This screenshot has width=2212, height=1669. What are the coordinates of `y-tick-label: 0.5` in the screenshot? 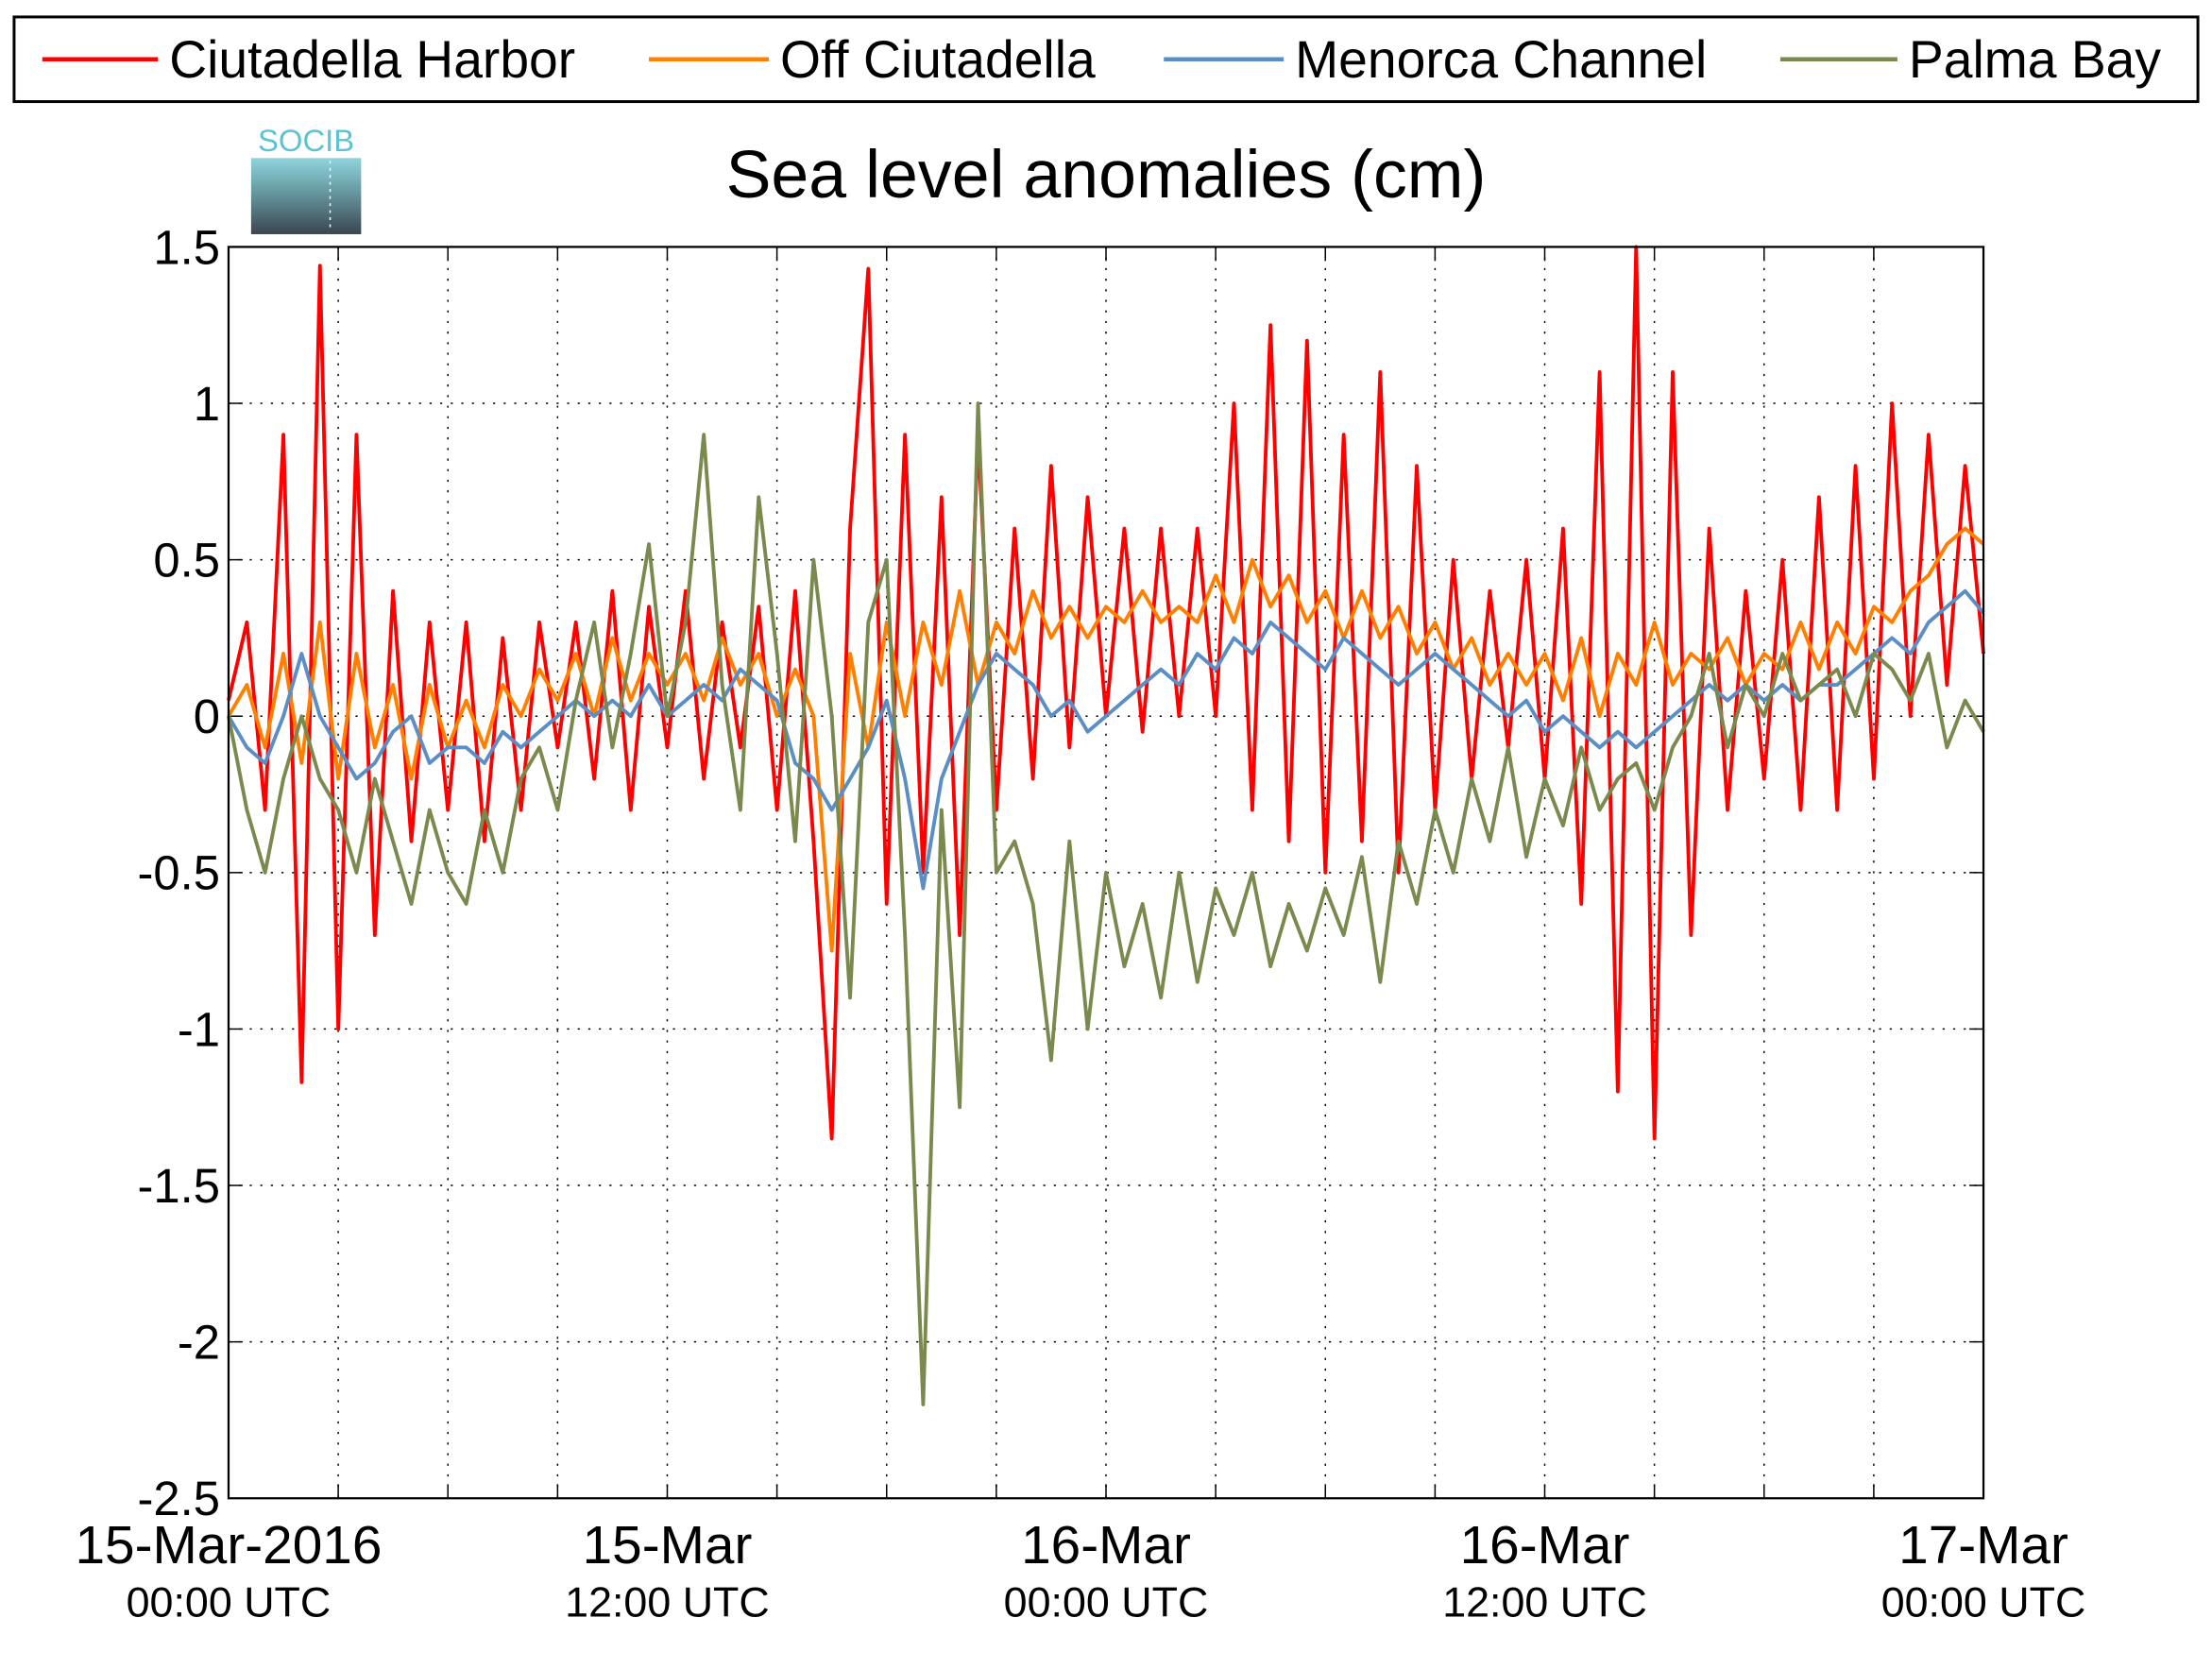 It's located at (186, 561).